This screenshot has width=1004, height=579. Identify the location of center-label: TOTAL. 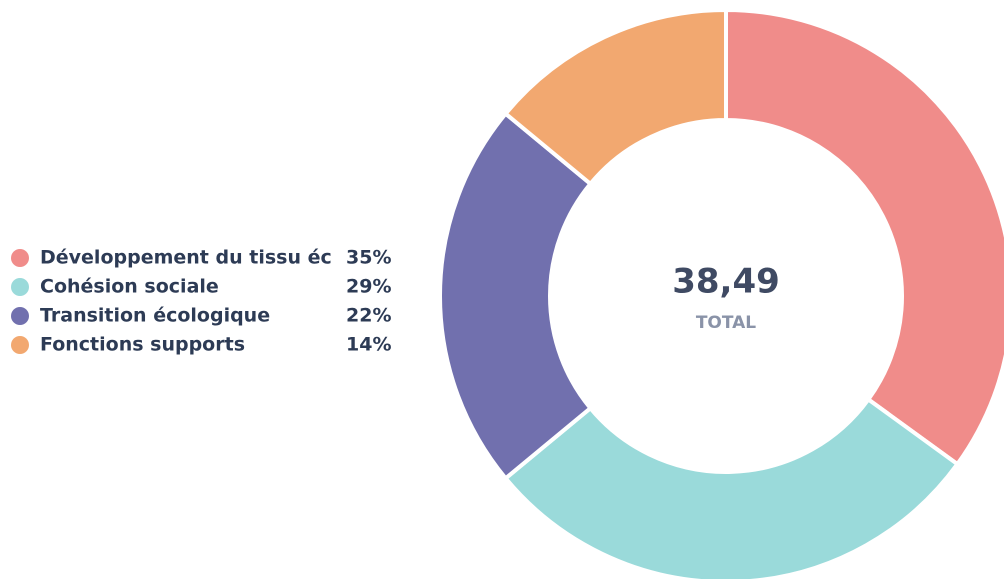
(726, 323).